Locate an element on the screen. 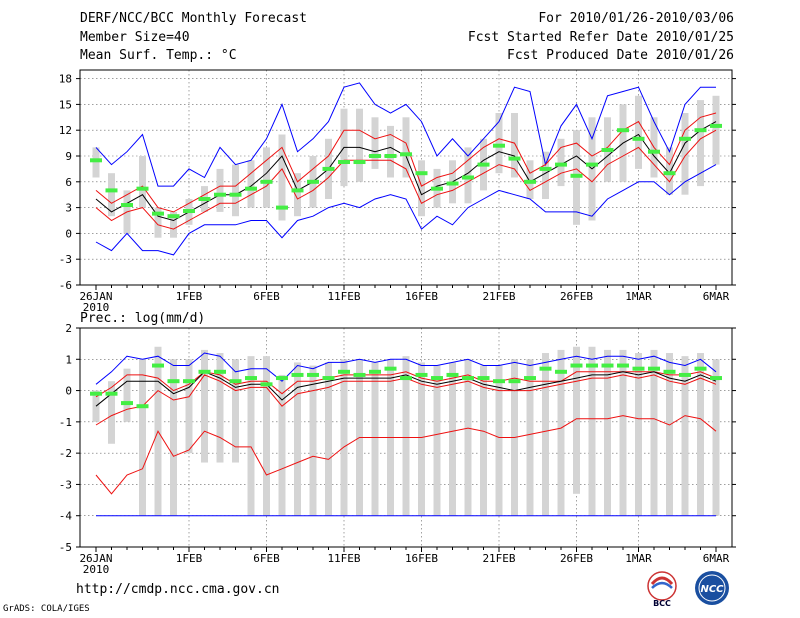 The height and width of the screenshot is (618, 800). temp-xtick-label: 26JAN is located at coordinates (95, 296).